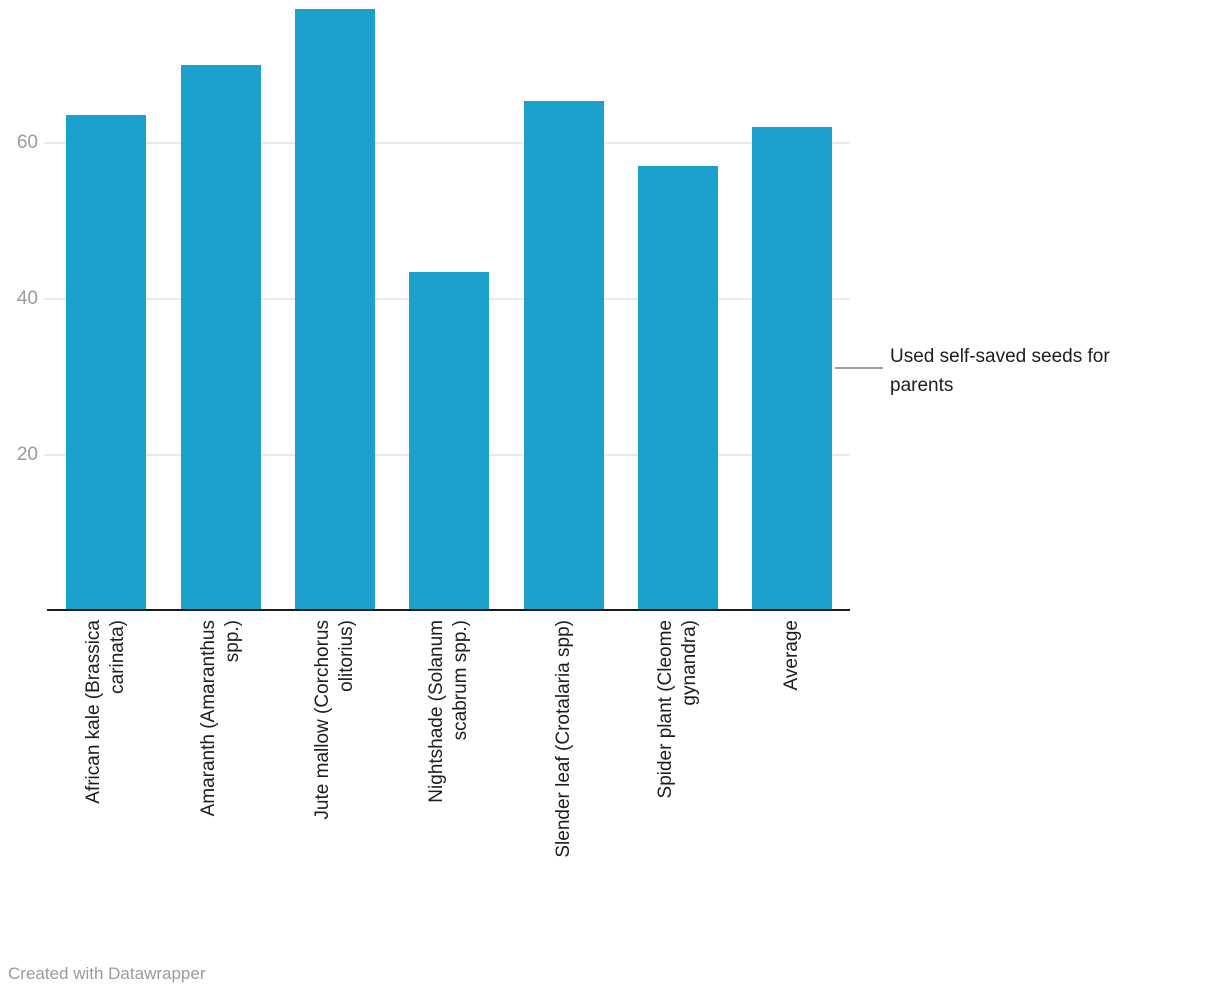 Image resolution: width=1220 pixels, height=1000 pixels. What do you see at coordinates (220, 718) in the screenshot?
I see `x-axis-label: Amaranth (Amaranthus spp.)` at bounding box center [220, 718].